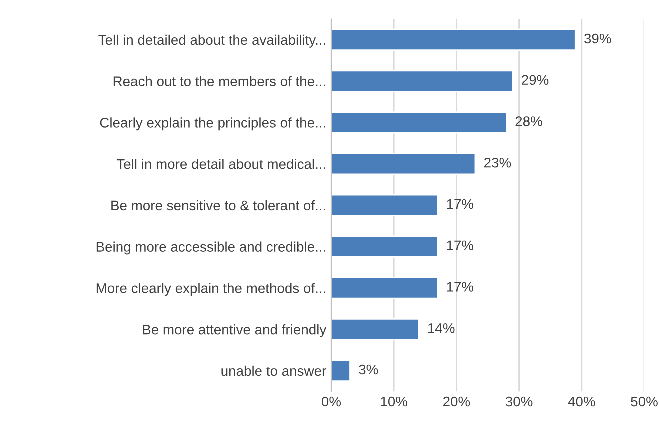 This screenshot has width=659, height=428. I want to click on y-tick-label: unable to answer, so click(274, 371).